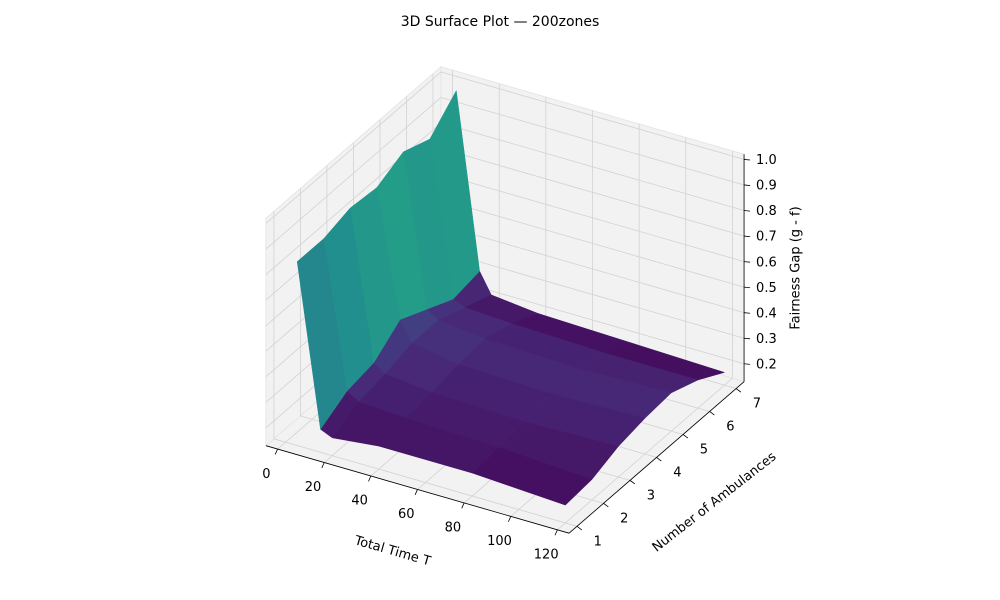 The image size is (1000, 600). Describe the element at coordinates (651, 495) in the screenshot. I see `y-tick-label: 3` at that location.